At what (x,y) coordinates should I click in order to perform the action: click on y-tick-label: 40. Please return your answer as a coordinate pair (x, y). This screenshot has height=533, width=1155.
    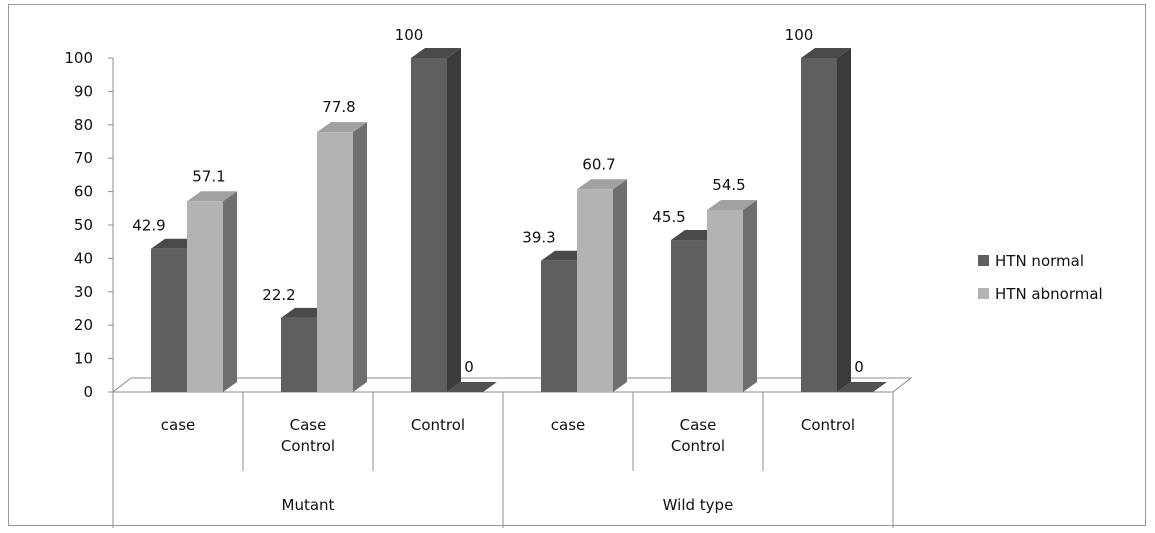
    Looking at the image, I should click on (83, 258).